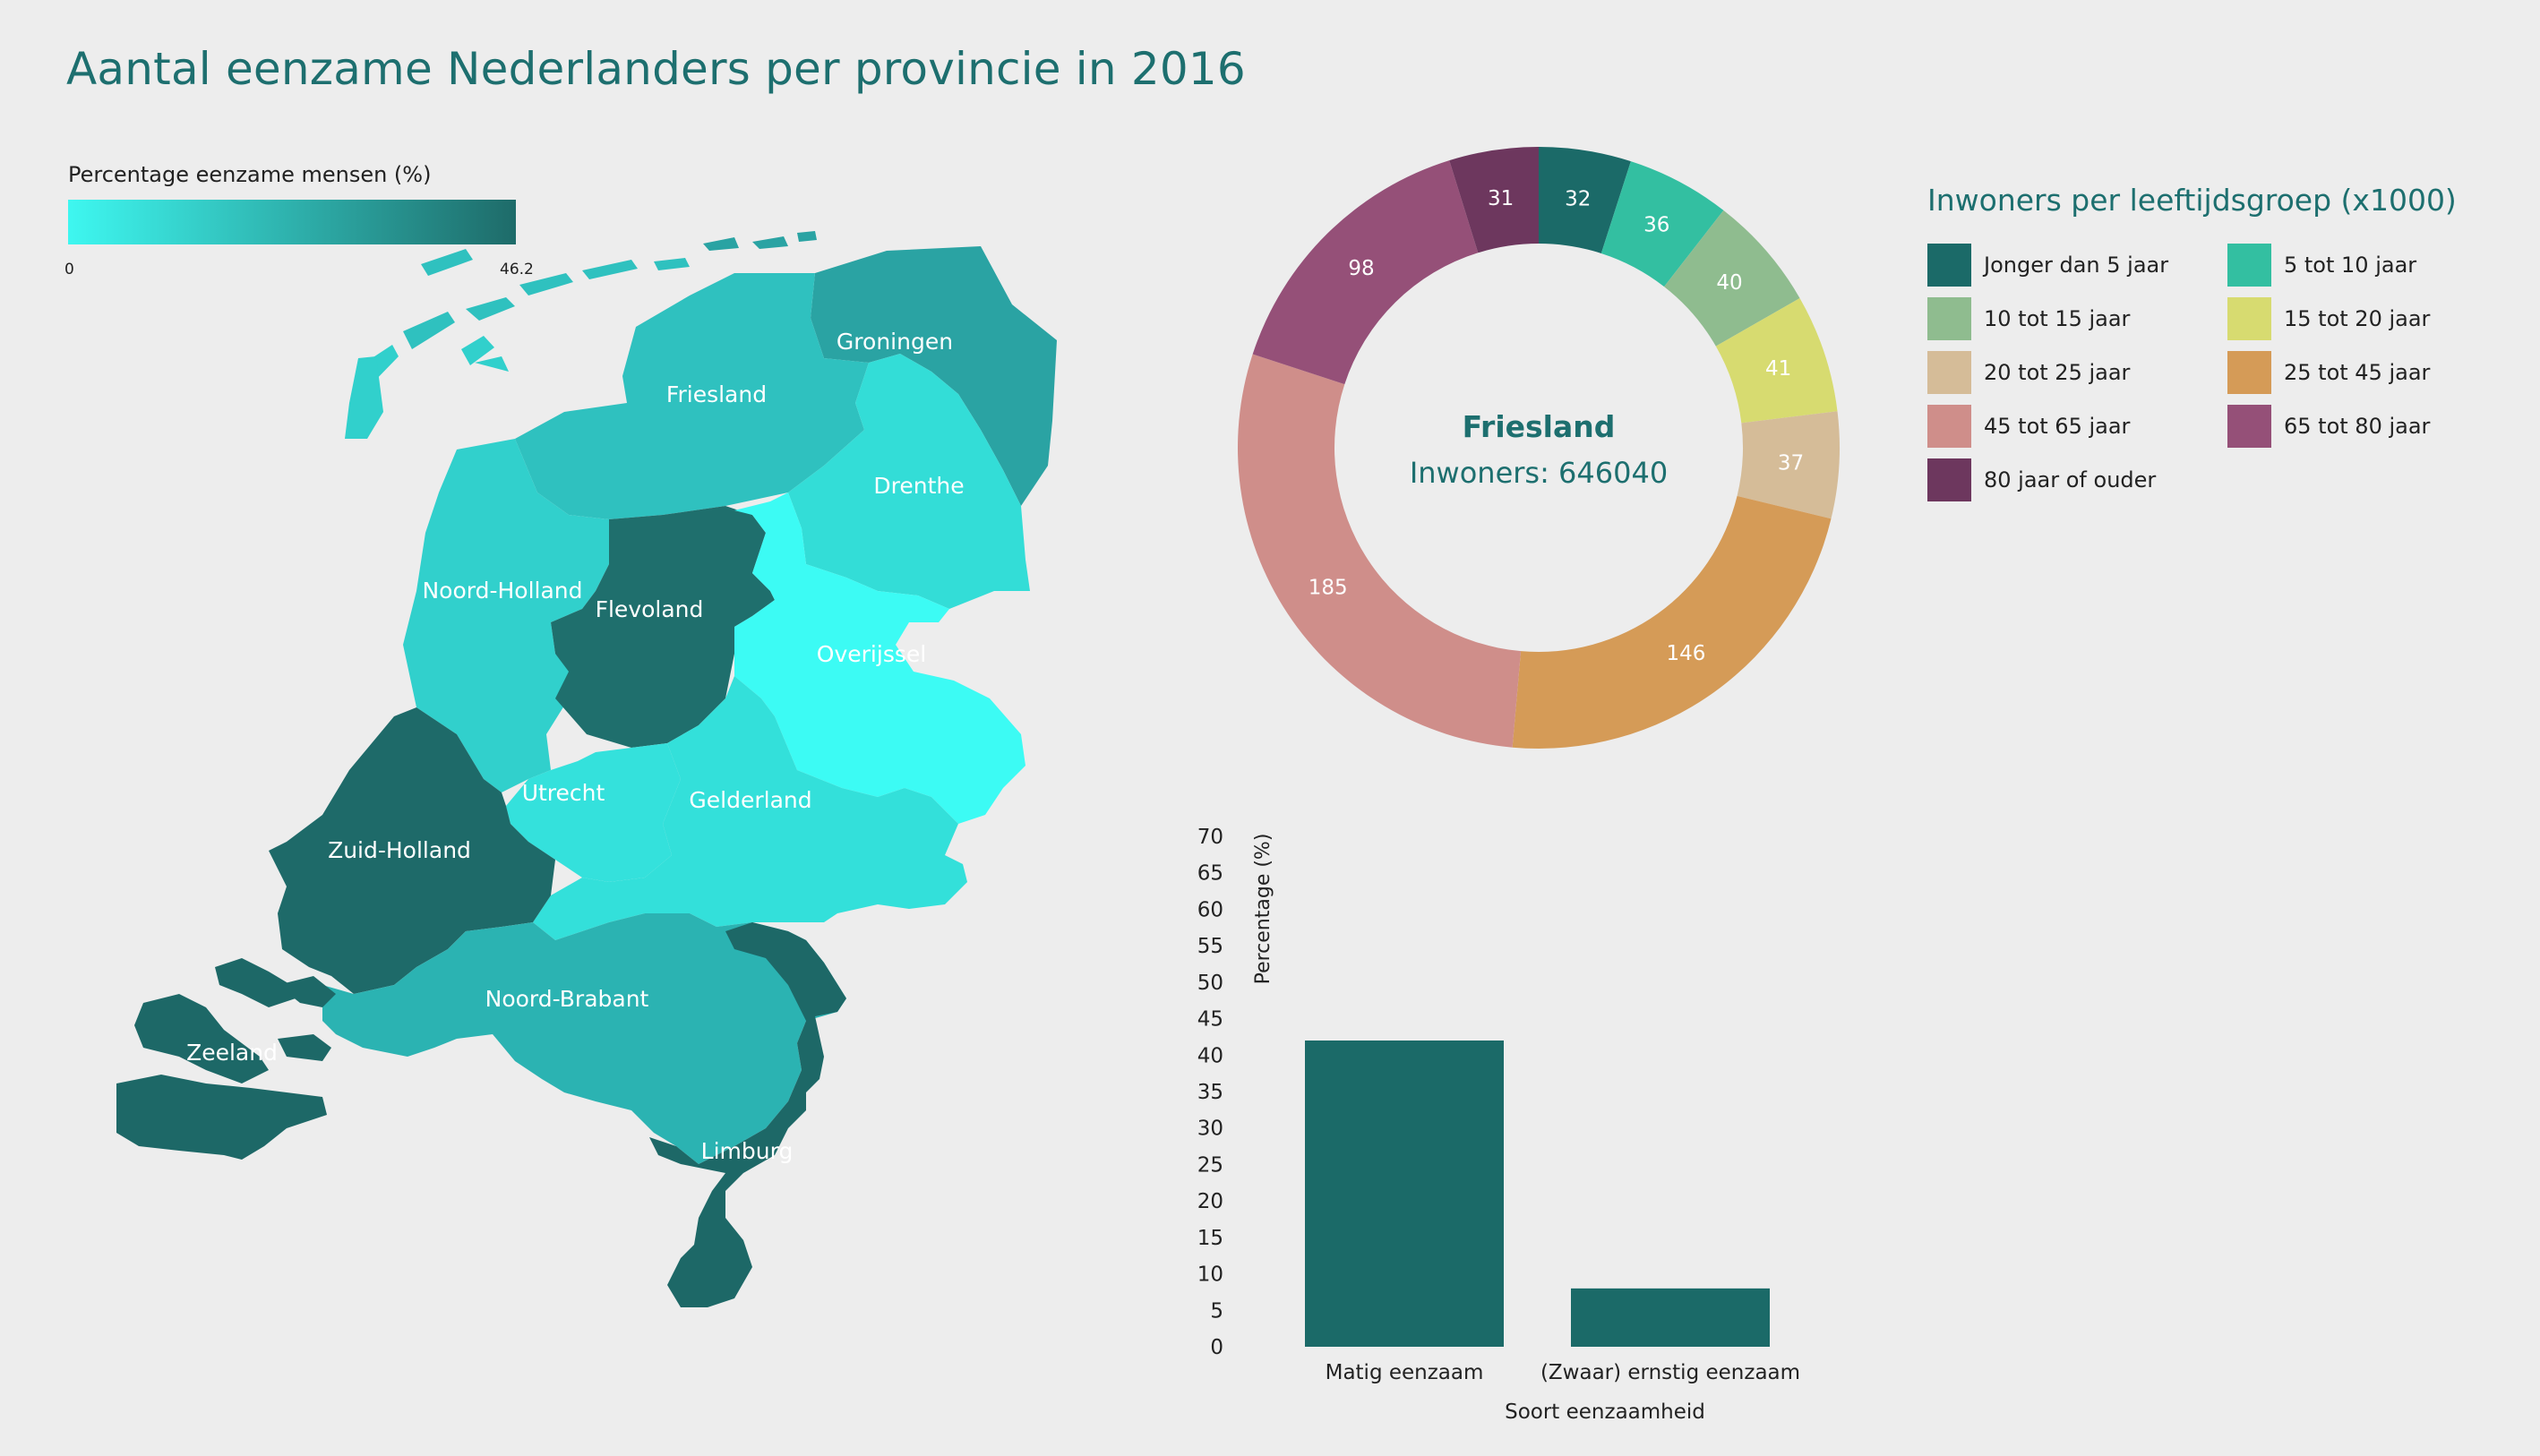  I want to click on legend-item: 5 tot 10 jaar, so click(2321, 265).